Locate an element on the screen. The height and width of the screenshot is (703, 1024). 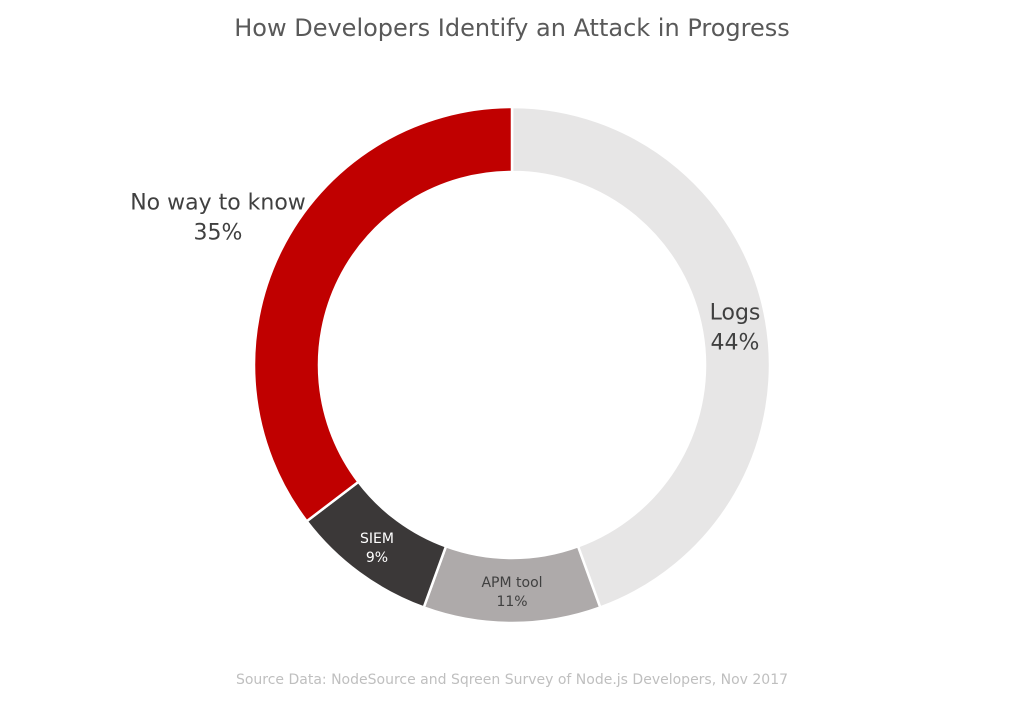
label-no-way-to-know: No way to know 35% is located at coordinates (218, 217).